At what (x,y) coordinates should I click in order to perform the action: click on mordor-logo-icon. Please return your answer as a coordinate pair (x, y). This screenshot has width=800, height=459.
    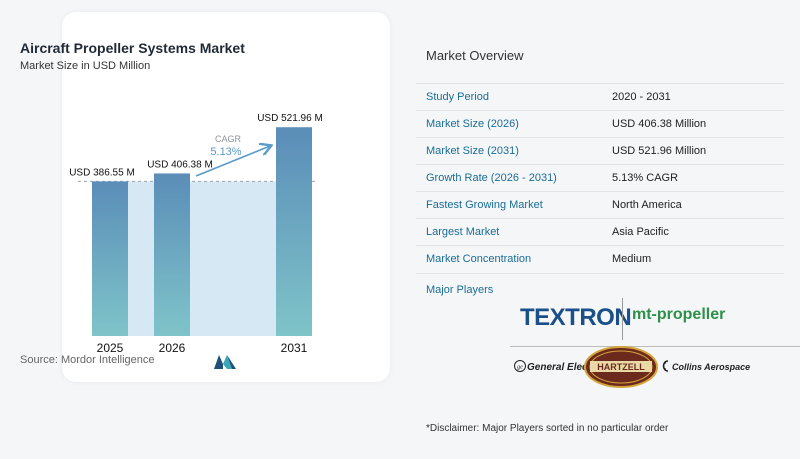
    Looking at the image, I should click on (225, 362).